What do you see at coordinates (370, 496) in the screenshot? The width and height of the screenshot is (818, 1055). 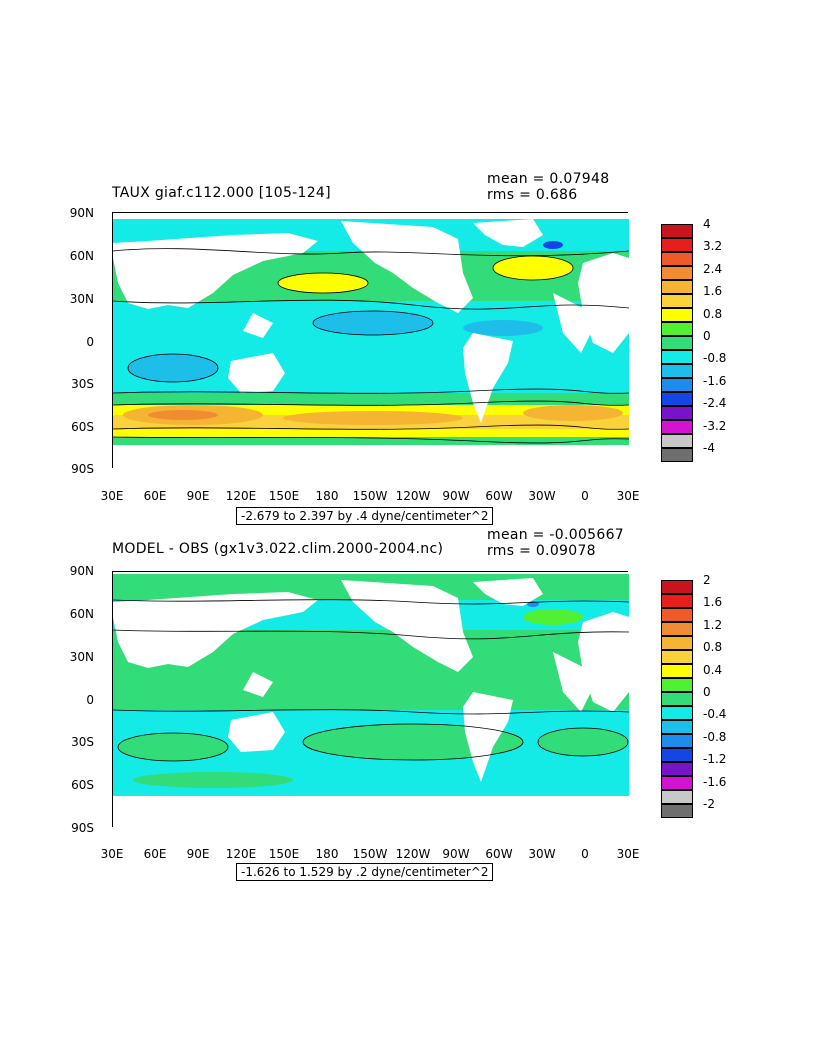 I see `top-lon-label: 150W` at bounding box center [370, 496].